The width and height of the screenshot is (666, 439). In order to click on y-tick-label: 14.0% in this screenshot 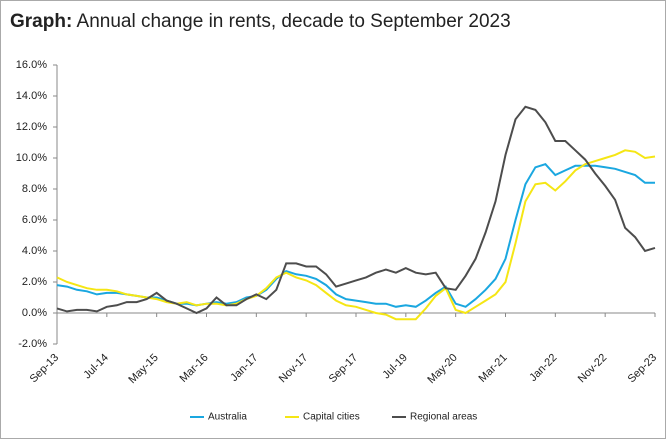, I will do `click(31, 96)`.